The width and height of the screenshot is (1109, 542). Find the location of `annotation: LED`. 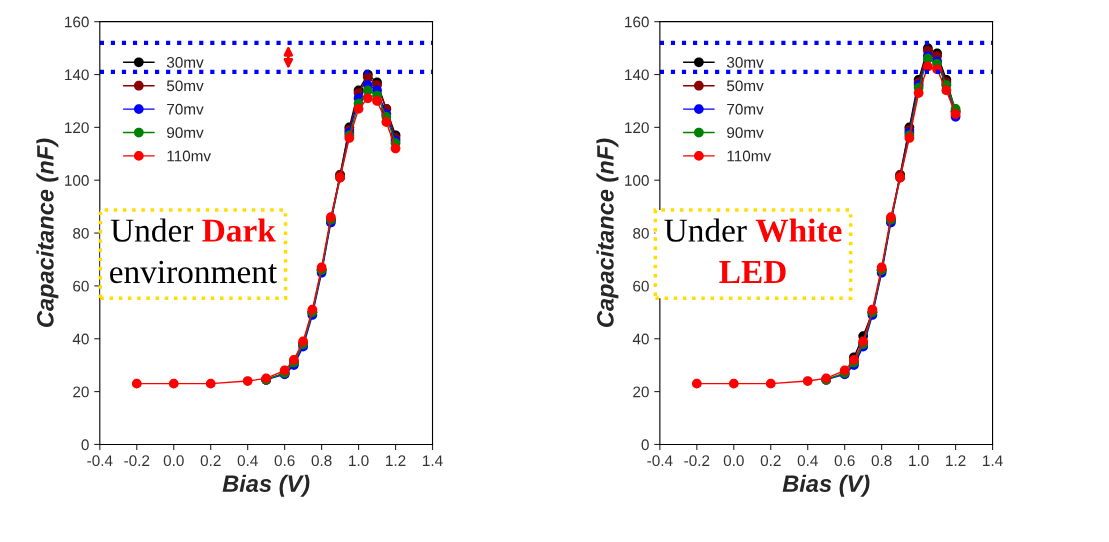

annotation: LED is located at coordinates (752, 272).